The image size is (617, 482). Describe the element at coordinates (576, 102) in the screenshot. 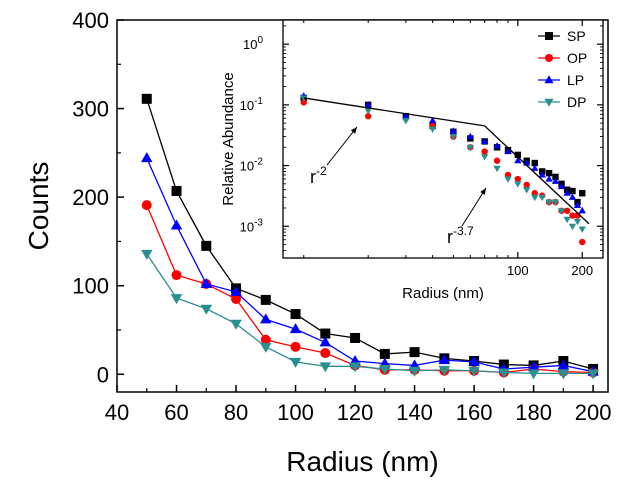

I see `legend-label-dp: DP` at that location.